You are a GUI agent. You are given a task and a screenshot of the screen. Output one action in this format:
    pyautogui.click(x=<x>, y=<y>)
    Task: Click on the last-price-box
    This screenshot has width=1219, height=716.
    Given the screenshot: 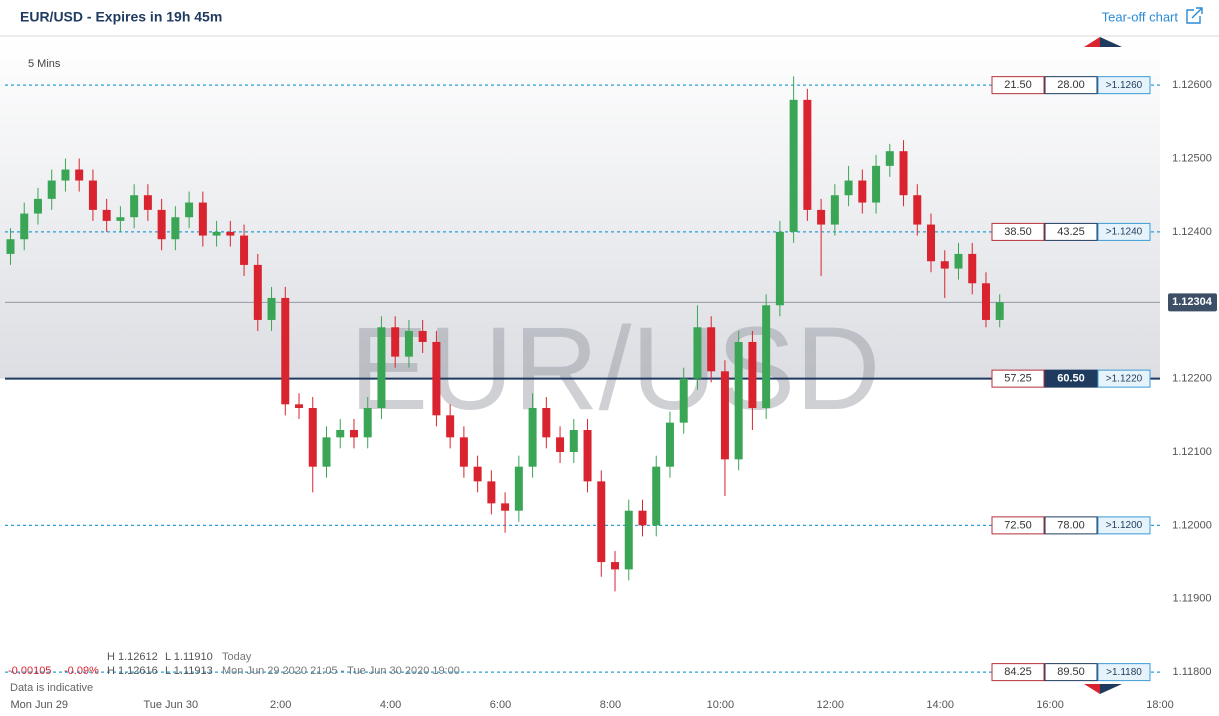 What is the action you would take?
    pyautogui.click(x=1192, y=302)
    